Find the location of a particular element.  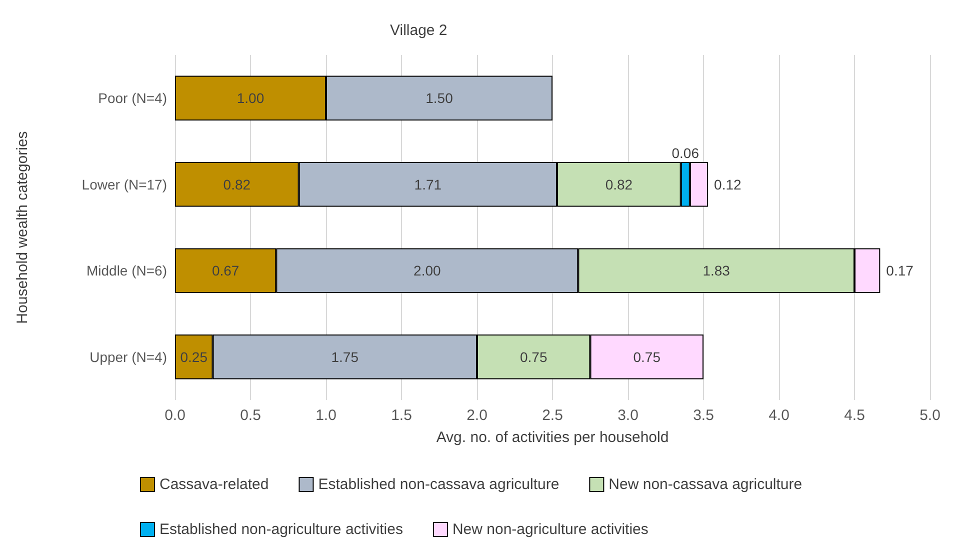

data-label: 1.50 is located at coordinates (440, 98).